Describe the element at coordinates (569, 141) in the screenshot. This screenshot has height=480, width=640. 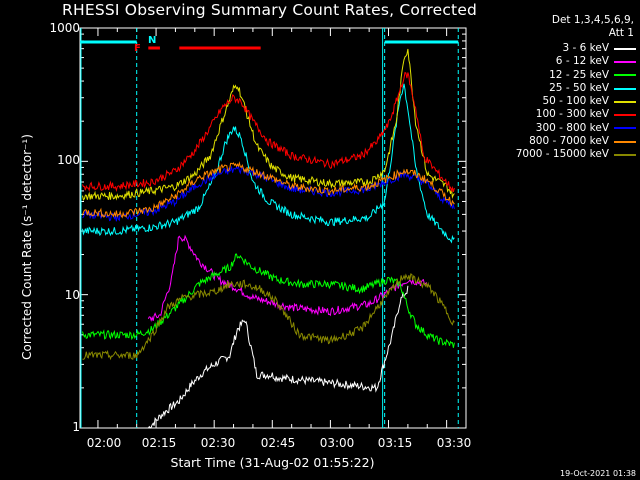
I see `legend-label: 800 - 7000 keV` at that location.